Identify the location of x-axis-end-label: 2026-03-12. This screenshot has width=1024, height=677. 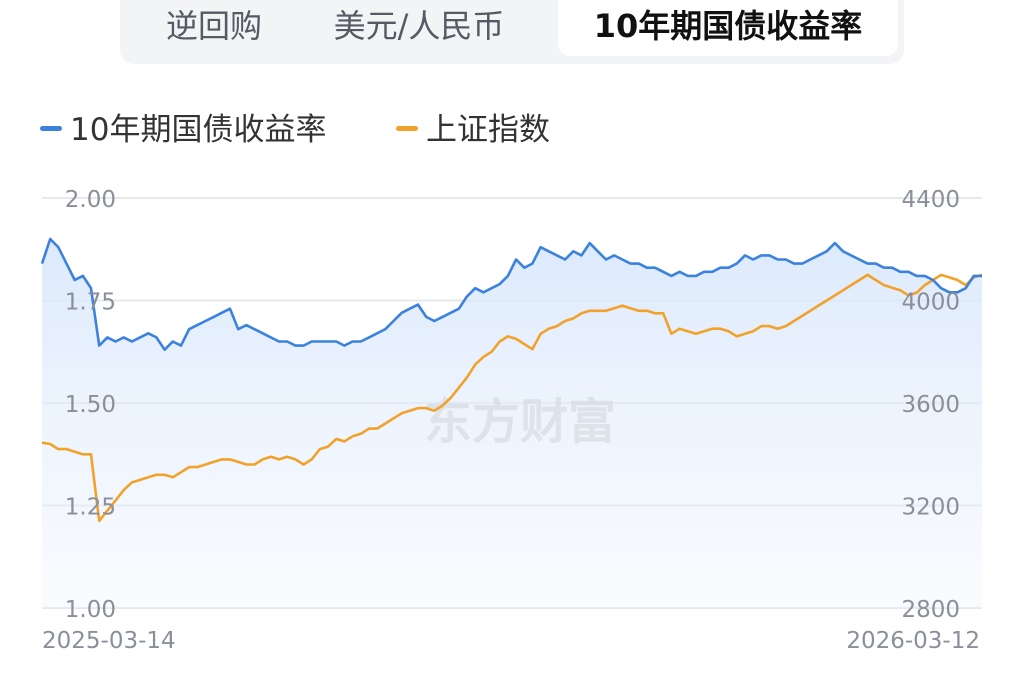
(913, 641).